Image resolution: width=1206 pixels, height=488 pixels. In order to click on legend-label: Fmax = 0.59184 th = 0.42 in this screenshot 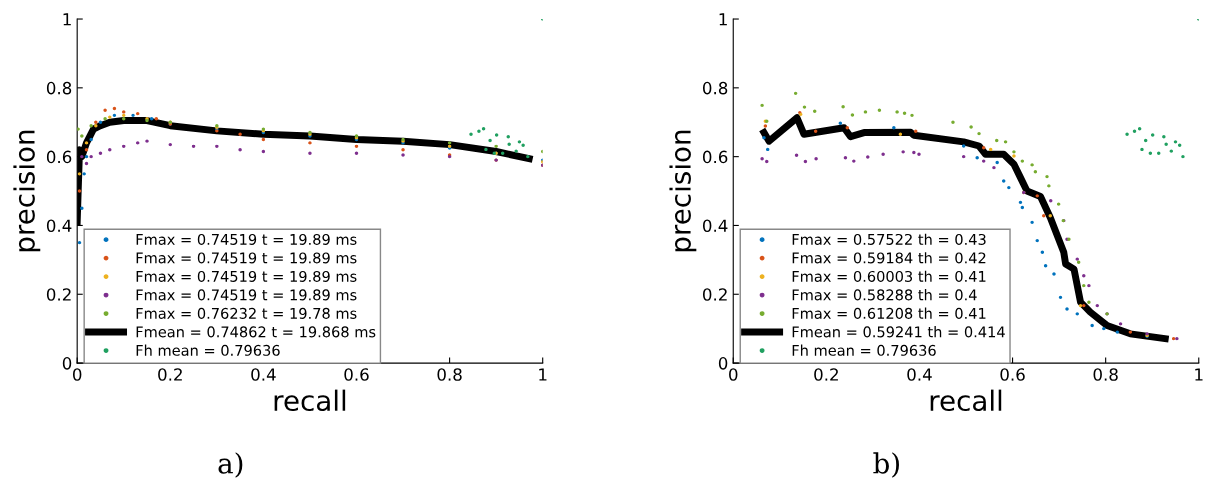, I will do `click(889, 258)`.